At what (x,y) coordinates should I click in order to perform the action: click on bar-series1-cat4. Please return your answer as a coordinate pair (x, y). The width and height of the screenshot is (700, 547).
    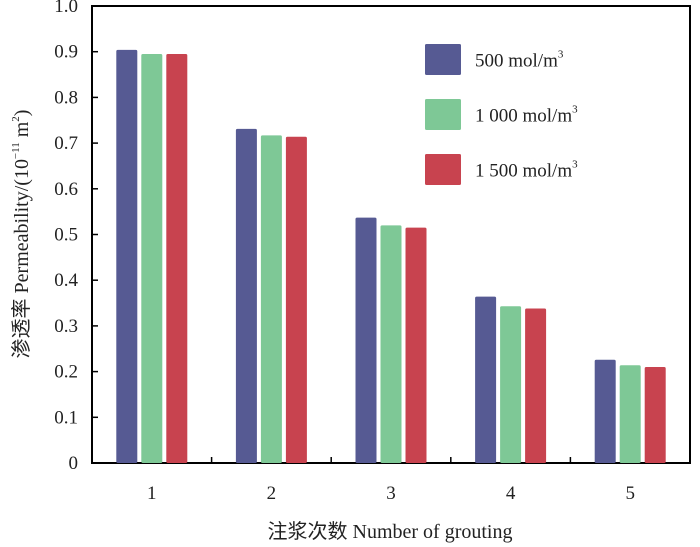
    Looking at the image, I should click on (486, 379).